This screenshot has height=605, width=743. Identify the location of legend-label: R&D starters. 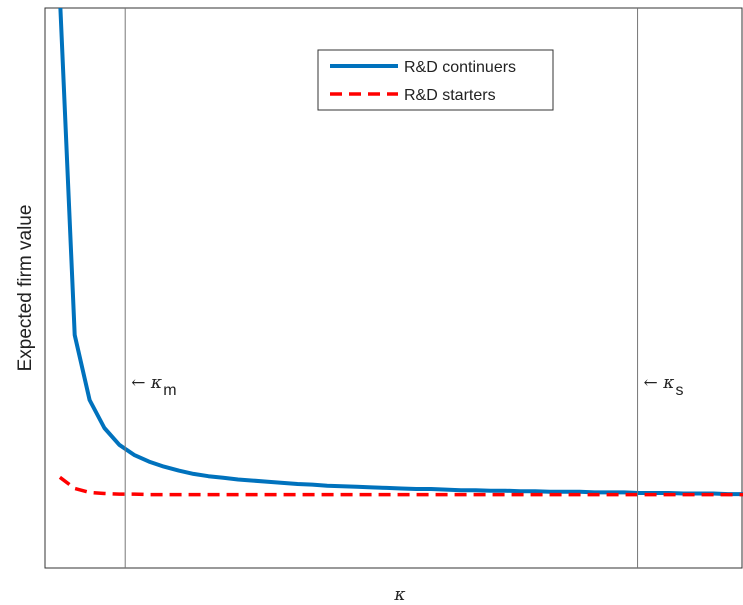
(450, 95).